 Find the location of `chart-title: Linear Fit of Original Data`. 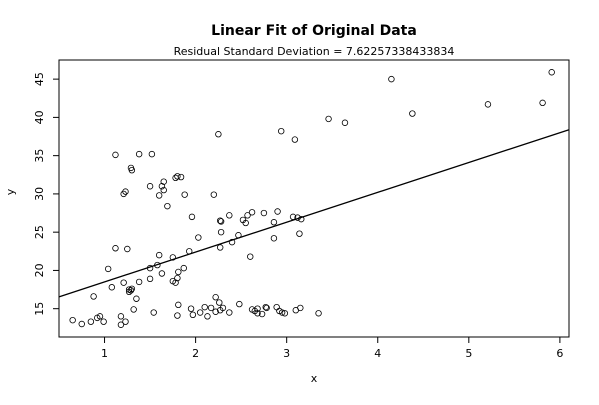

chart-title: Linear Fit of Original Data is located at coordinates (314, 31).